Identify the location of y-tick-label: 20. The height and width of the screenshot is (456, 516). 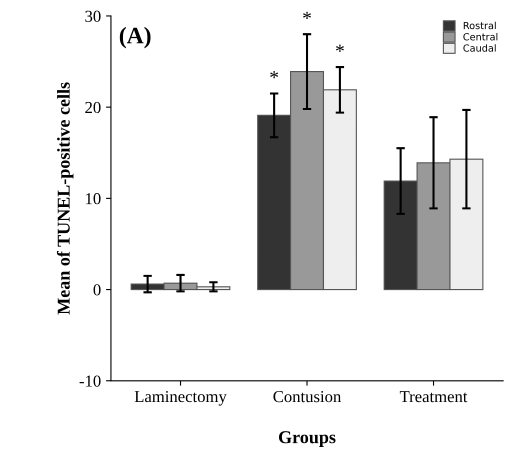
(93, 108).